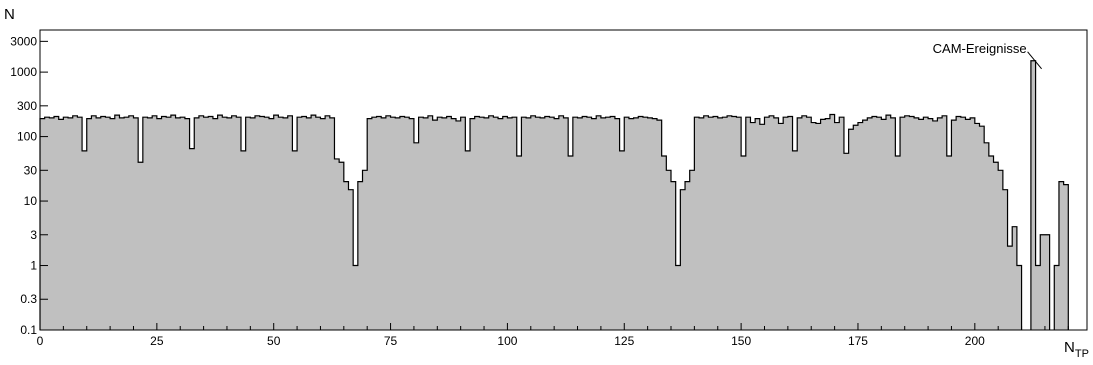 This screenshot has width=1093, height=365. I want to click on y-tick-label: 0.3, so click(28, 299).